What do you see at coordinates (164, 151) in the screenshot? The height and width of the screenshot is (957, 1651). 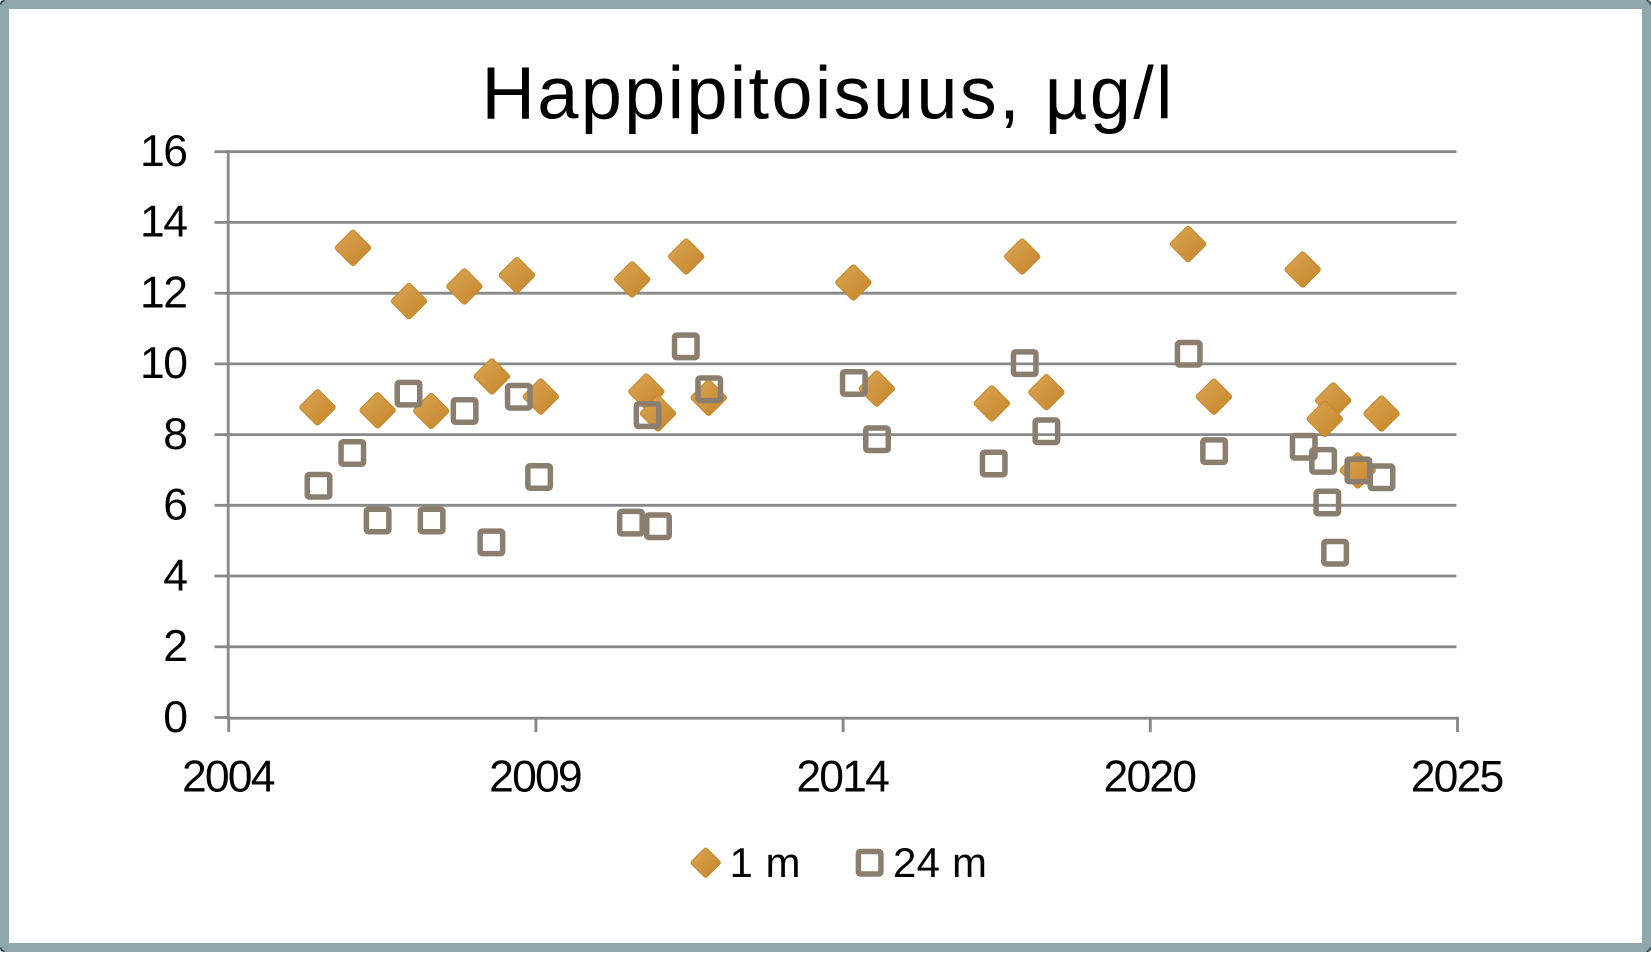 I see `svg-text: 16` at bounding box center [164, 151].